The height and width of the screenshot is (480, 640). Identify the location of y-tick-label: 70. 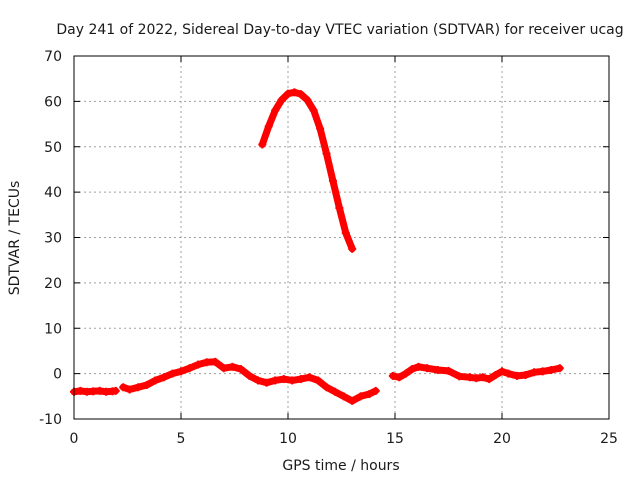
(53, 57).